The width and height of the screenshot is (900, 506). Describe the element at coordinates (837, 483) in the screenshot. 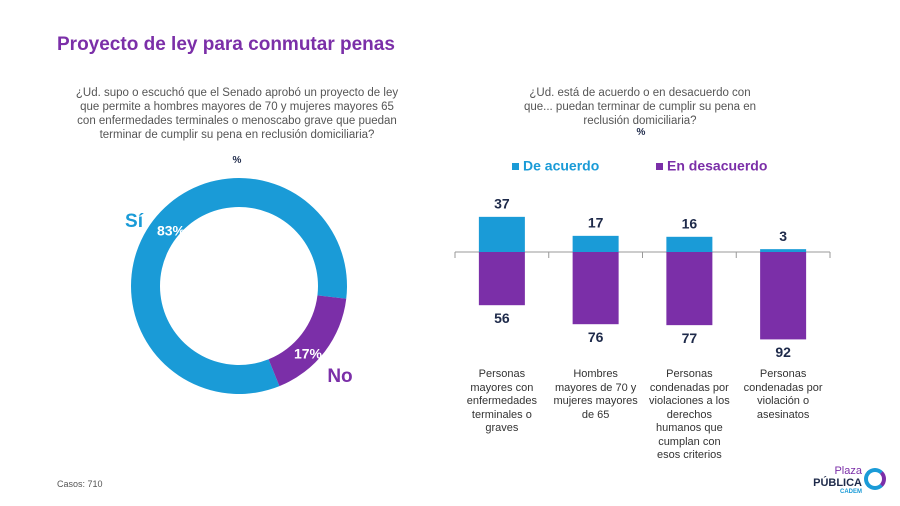

I see `logo-text: PÚBLICA` at that location.